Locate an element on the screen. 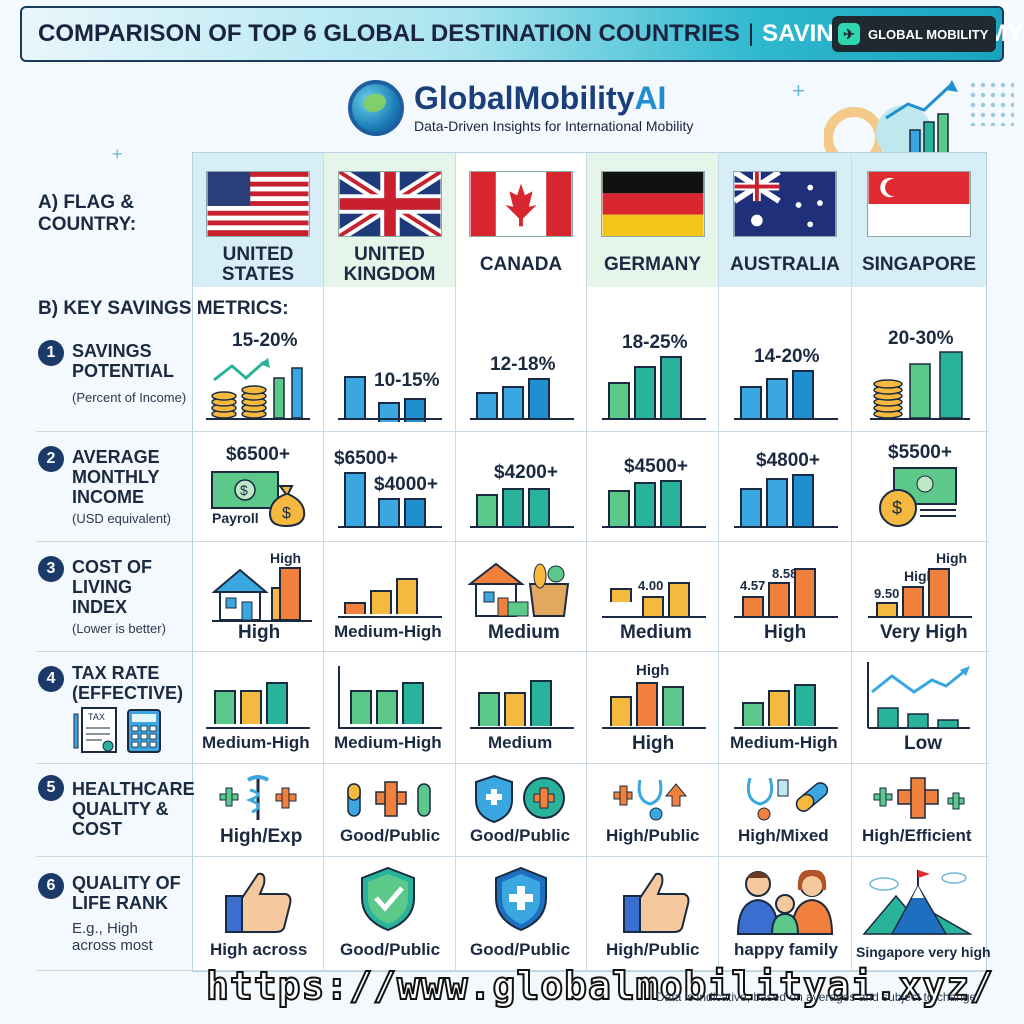 This screenshot has height=1024, width=1024. savings-bars-uk is located at coordinates (368, 397).